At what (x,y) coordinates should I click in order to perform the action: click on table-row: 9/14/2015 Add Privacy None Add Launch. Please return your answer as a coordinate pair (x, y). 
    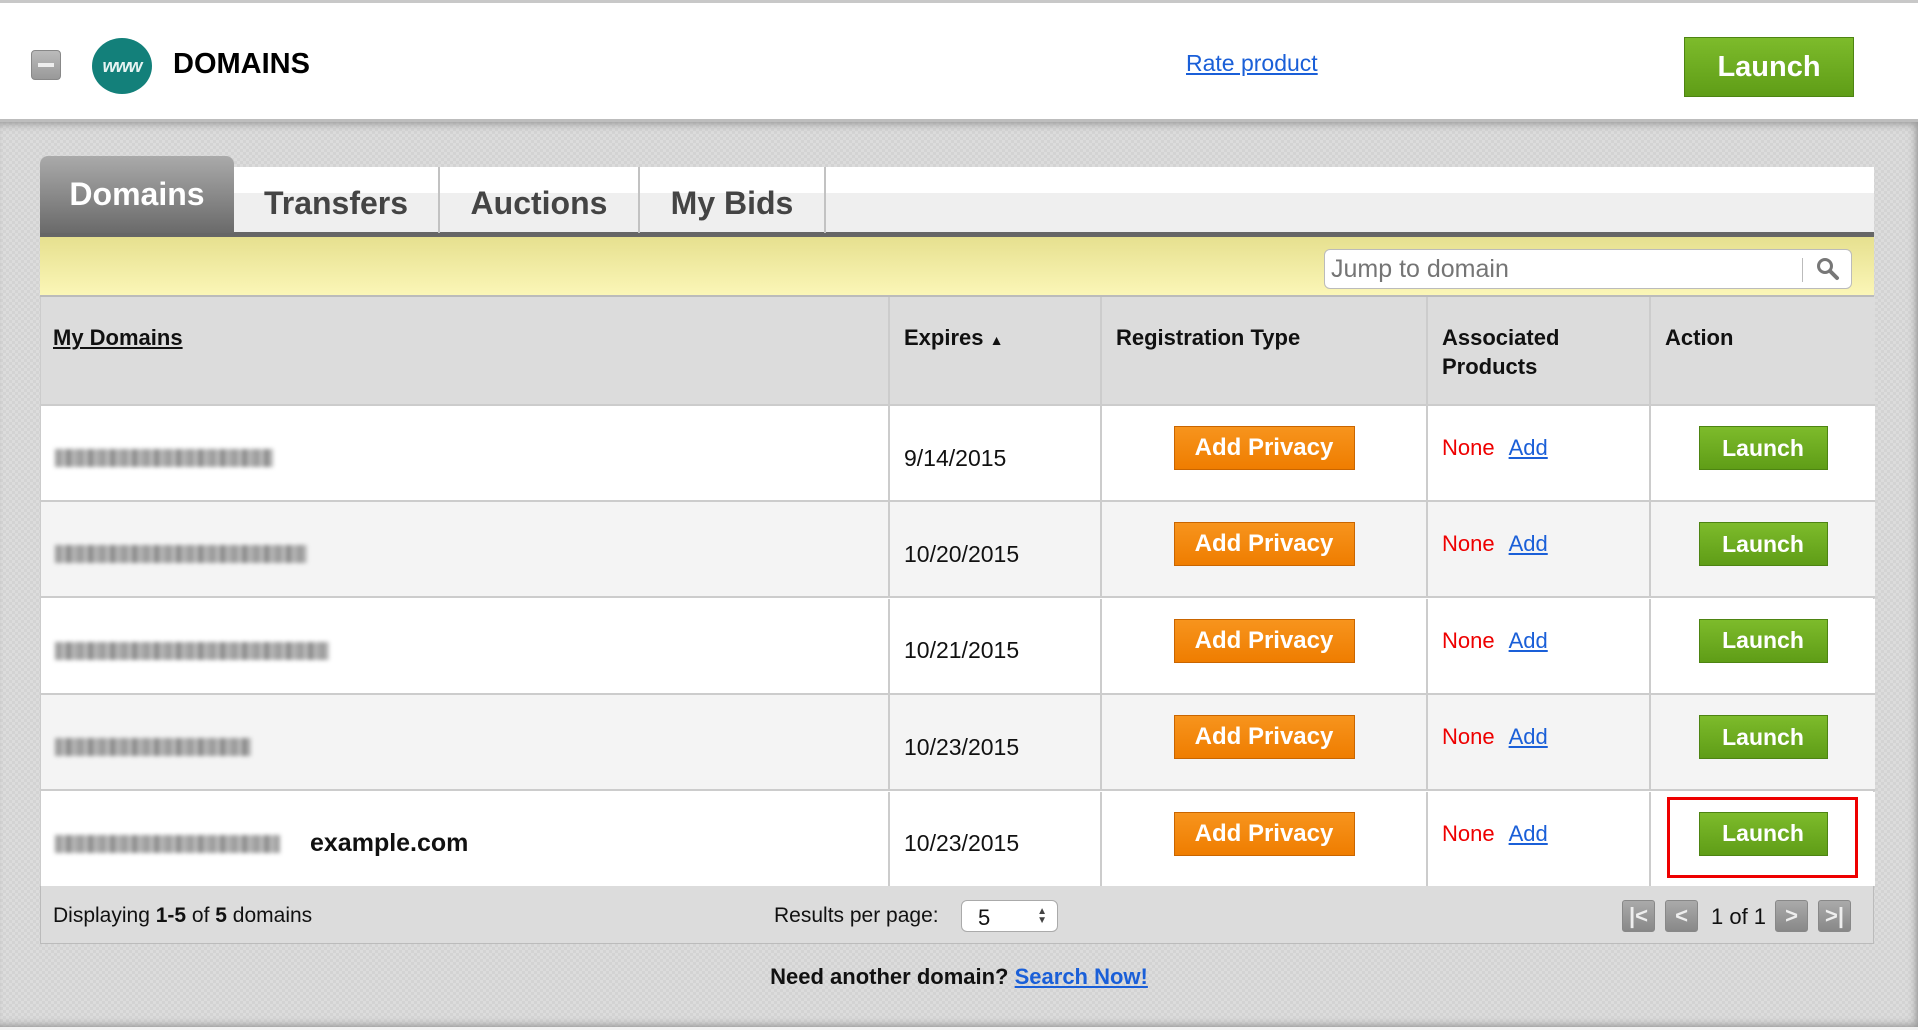
    Looking at the image, I should click on (958, 454).